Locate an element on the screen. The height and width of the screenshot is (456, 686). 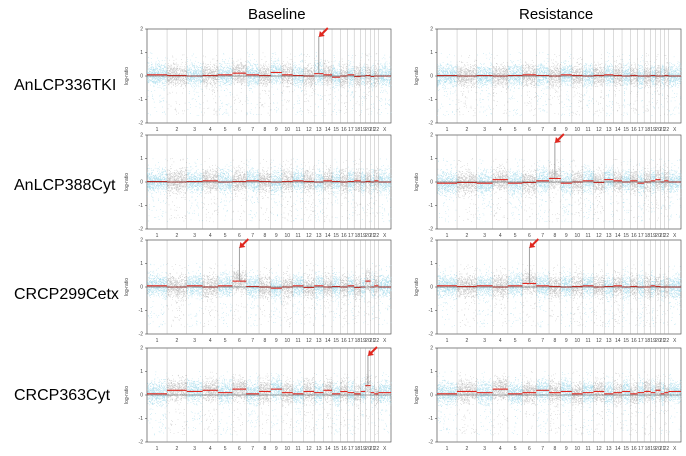
row-label-2: AnLCP388Cyt is located at coordinates (65, 185).